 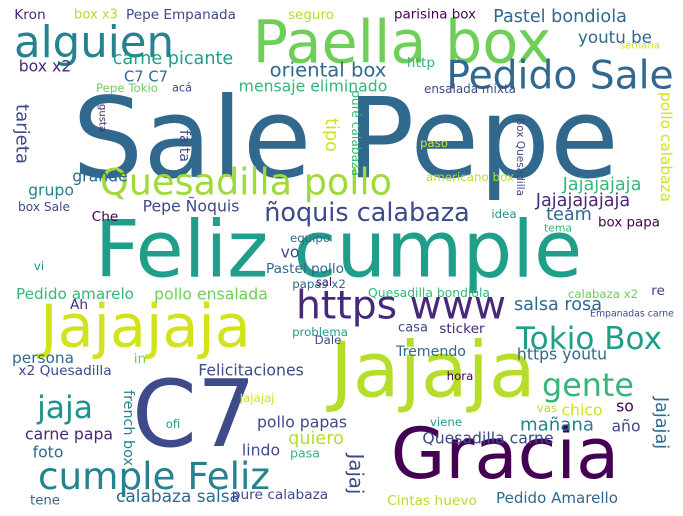 What do you see at coordinates (421, 63) in the screenshot?
I see `word-http: http` at bounding box center [421, 63].